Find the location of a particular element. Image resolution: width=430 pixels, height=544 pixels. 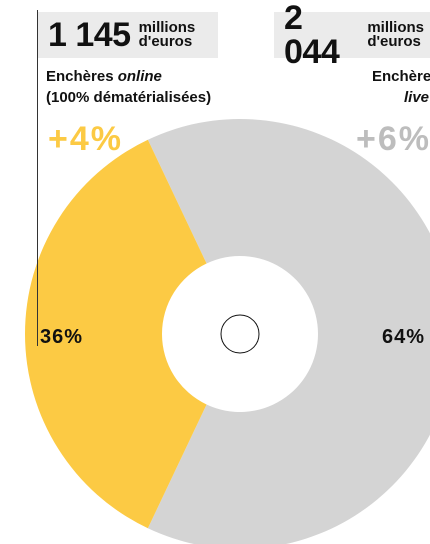

online-value-box: 1 145 millions d'euros is located at coordinates (128, 35).